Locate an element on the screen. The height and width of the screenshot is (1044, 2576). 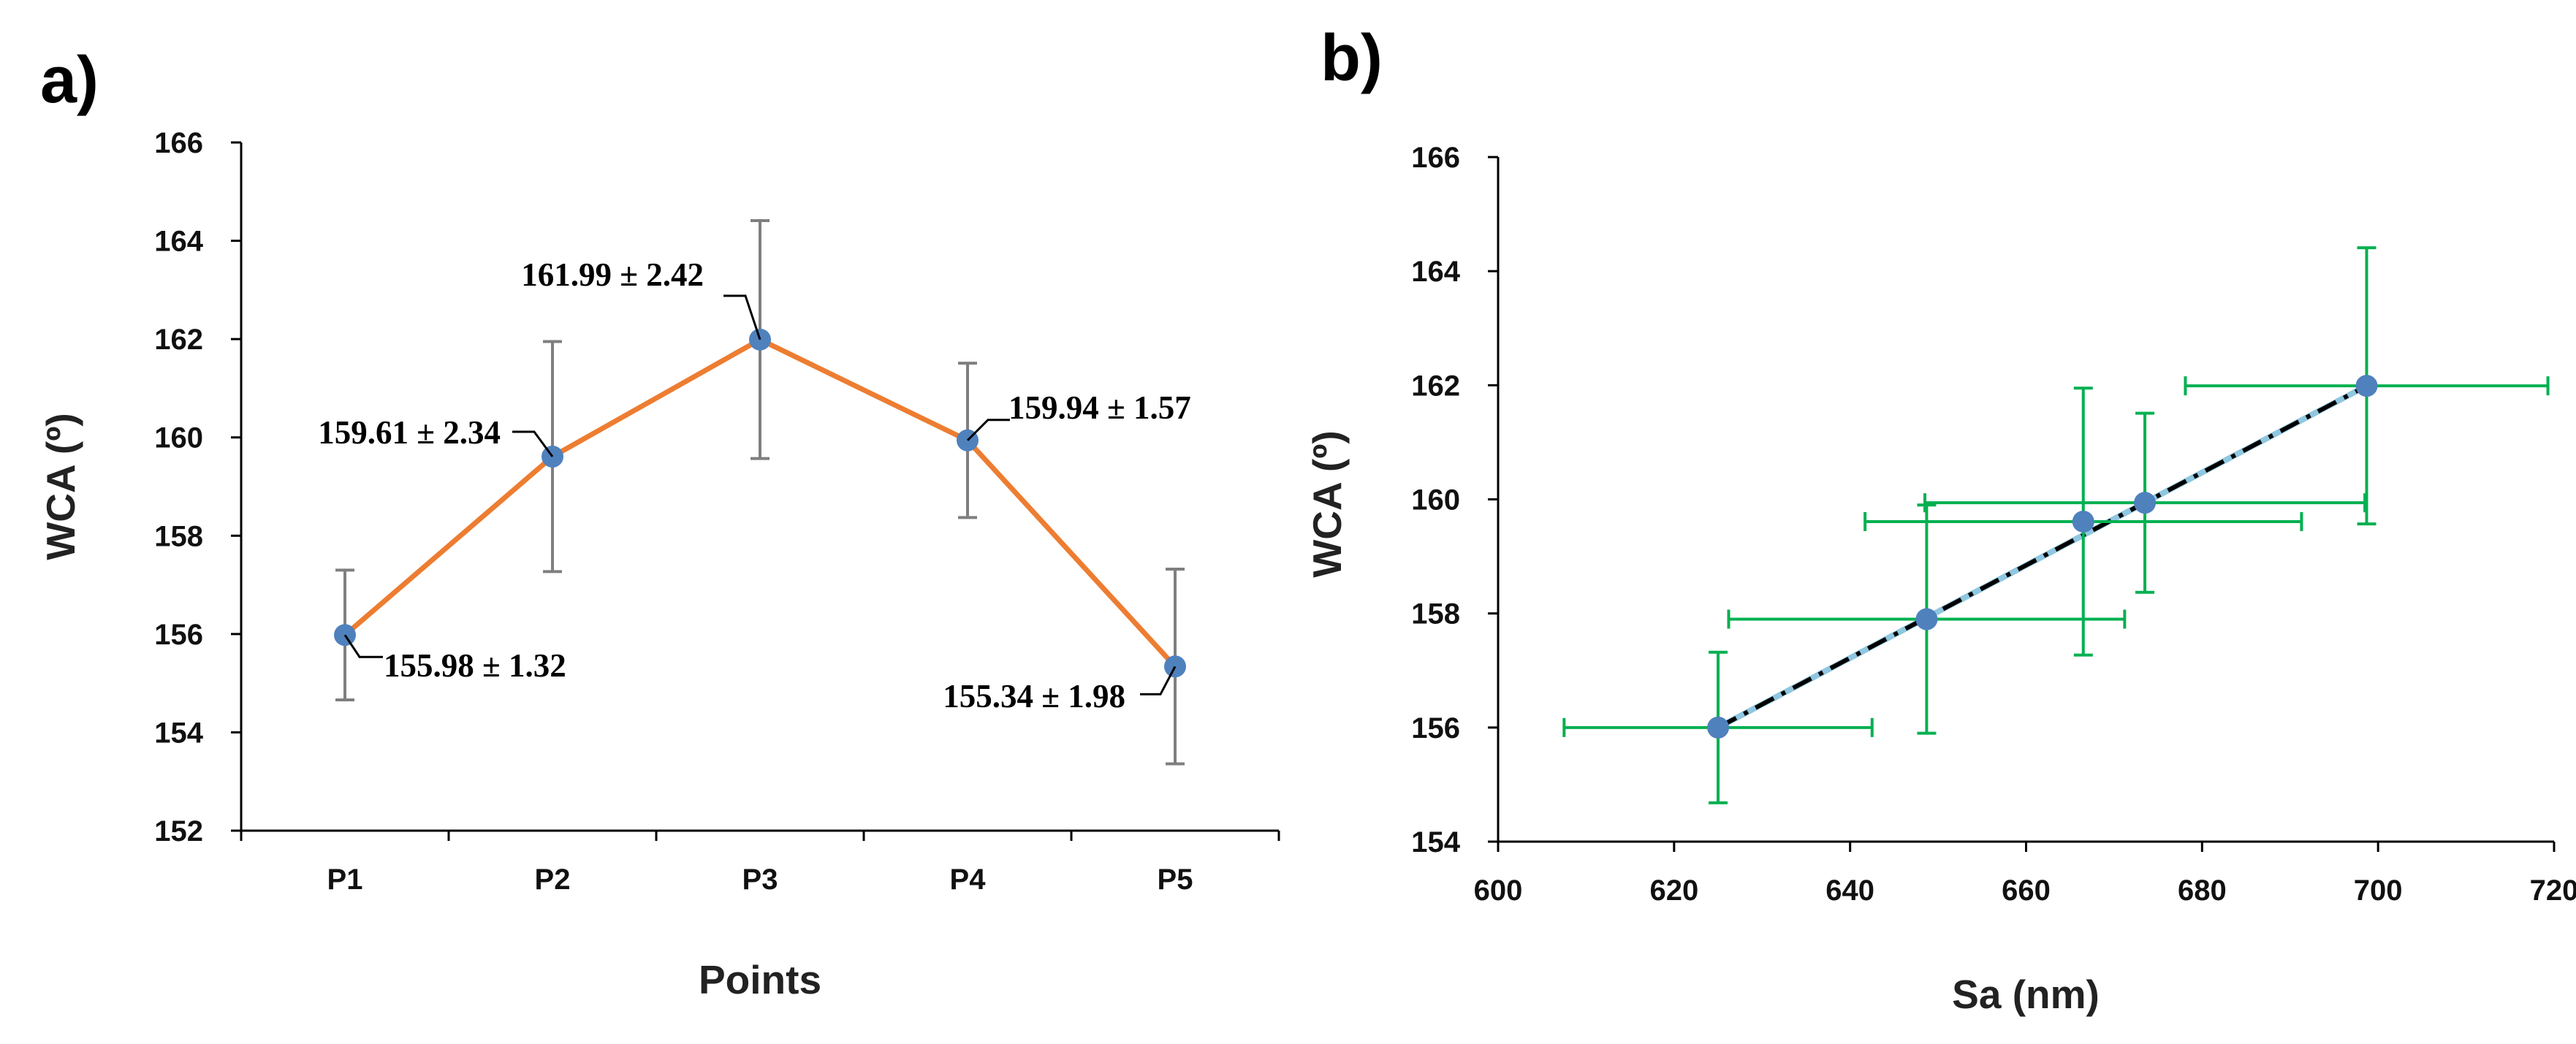
x-tick-label: P2 is located at coordinates (553, 880).